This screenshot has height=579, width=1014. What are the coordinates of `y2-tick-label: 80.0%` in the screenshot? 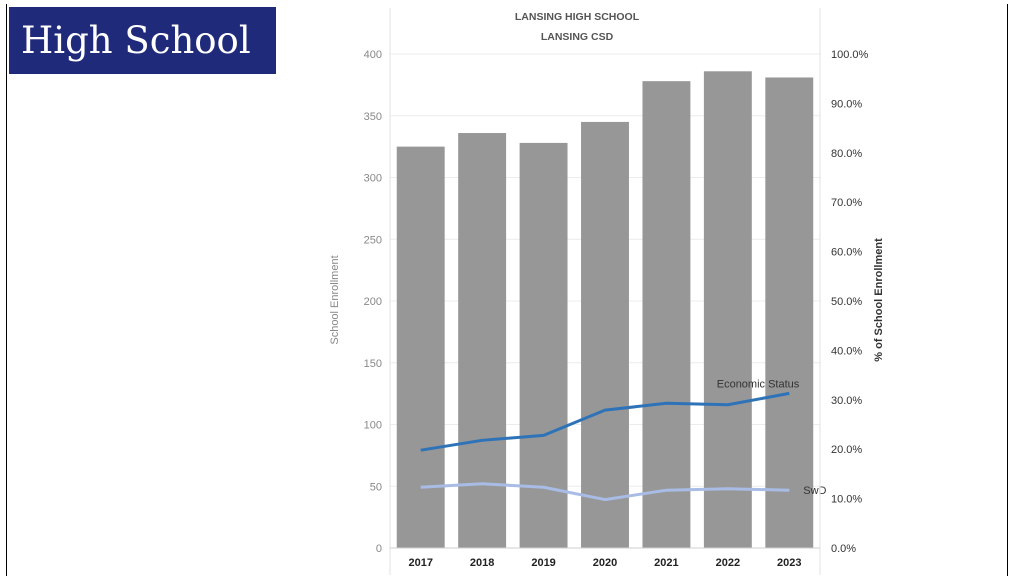 It's located at (846, 154).